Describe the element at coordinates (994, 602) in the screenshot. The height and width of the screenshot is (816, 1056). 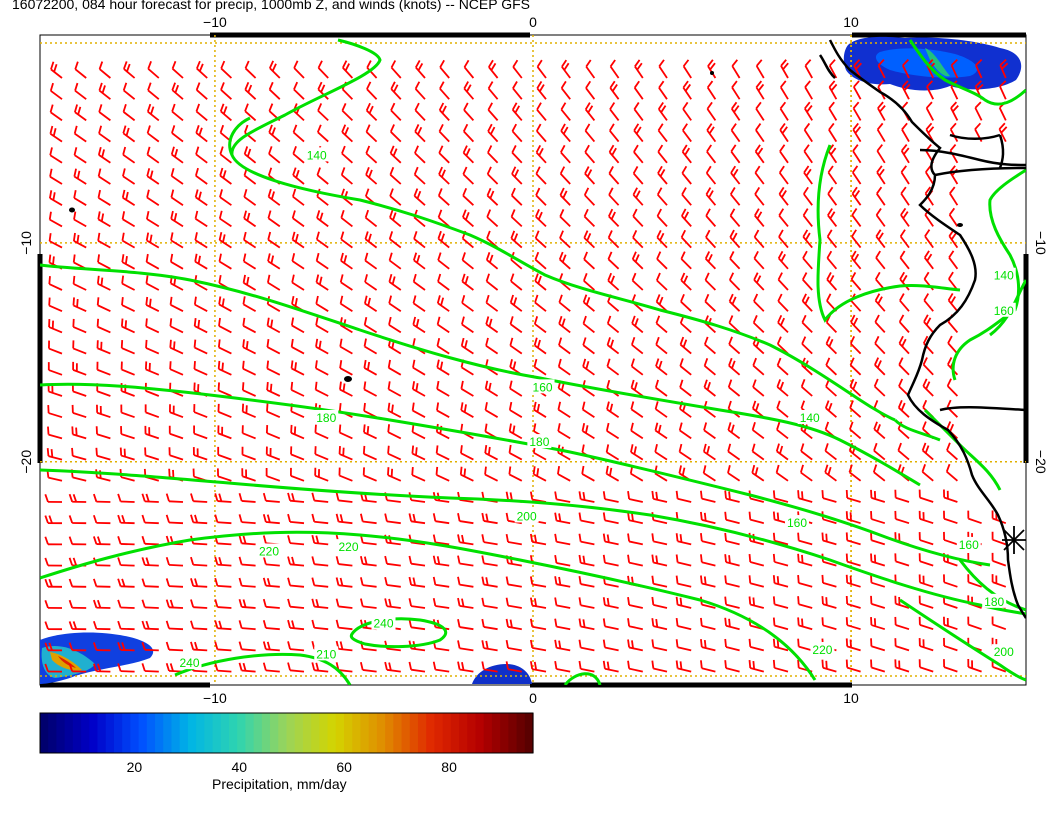
I see `contour-label: 180` at that location.